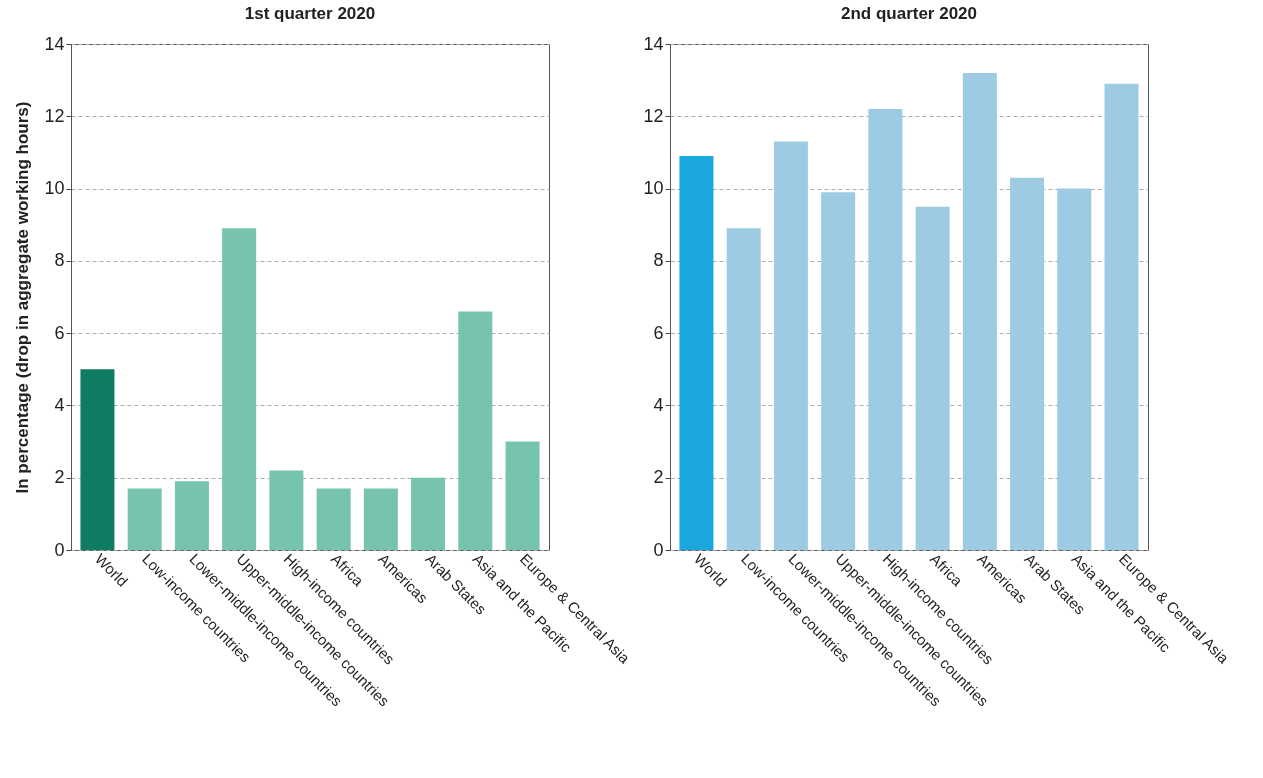 This screenshot has width=1263, height=778. What do you see at coordinates (909, 13) in the screenshot?
I see `chart-title: 2nd quarter 2020` at bounding box center [909, 13].